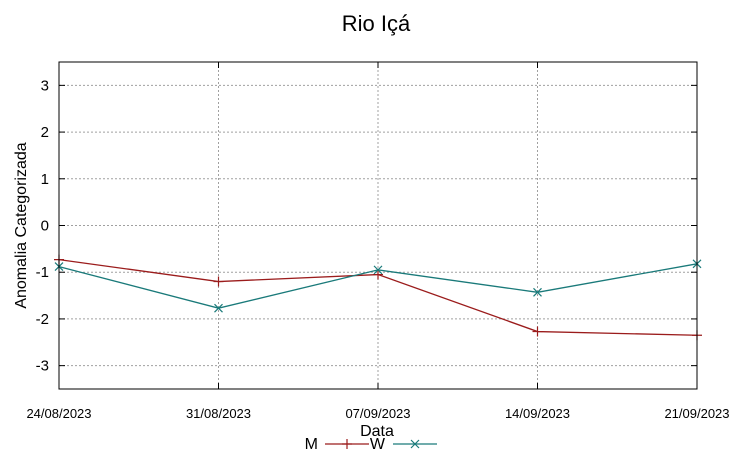 This screenshot has width=752, height=459. What do you see at coordinates (21, 225) in the screenshot?
I see `y-axis-label: Anomalia Categorizada` at bounding box center [21, 225].